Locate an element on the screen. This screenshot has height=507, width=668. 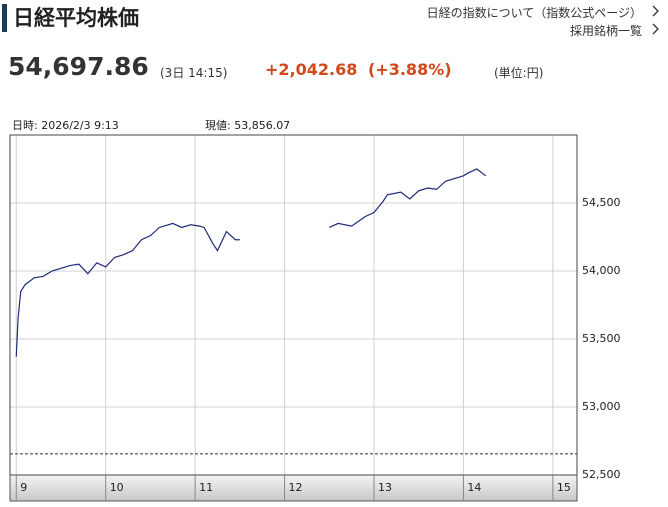
title: 日経平均株価 is located at coordinates (70, 18).